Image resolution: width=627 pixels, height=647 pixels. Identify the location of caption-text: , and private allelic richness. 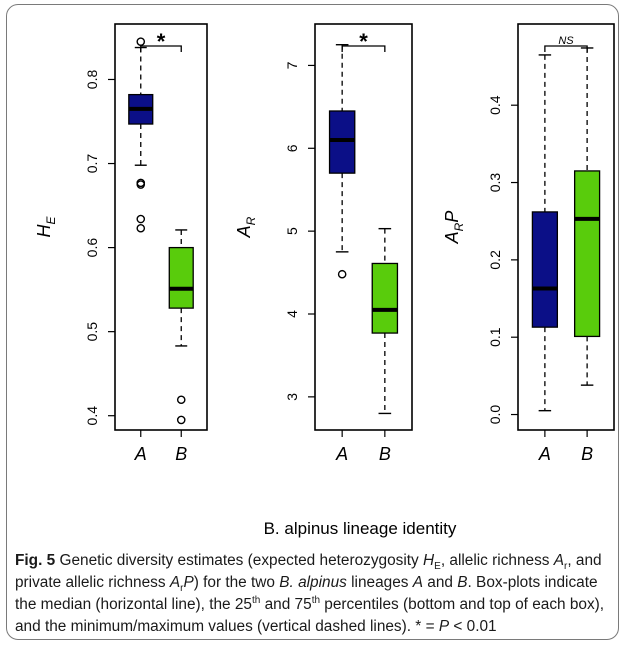
(308, 571).